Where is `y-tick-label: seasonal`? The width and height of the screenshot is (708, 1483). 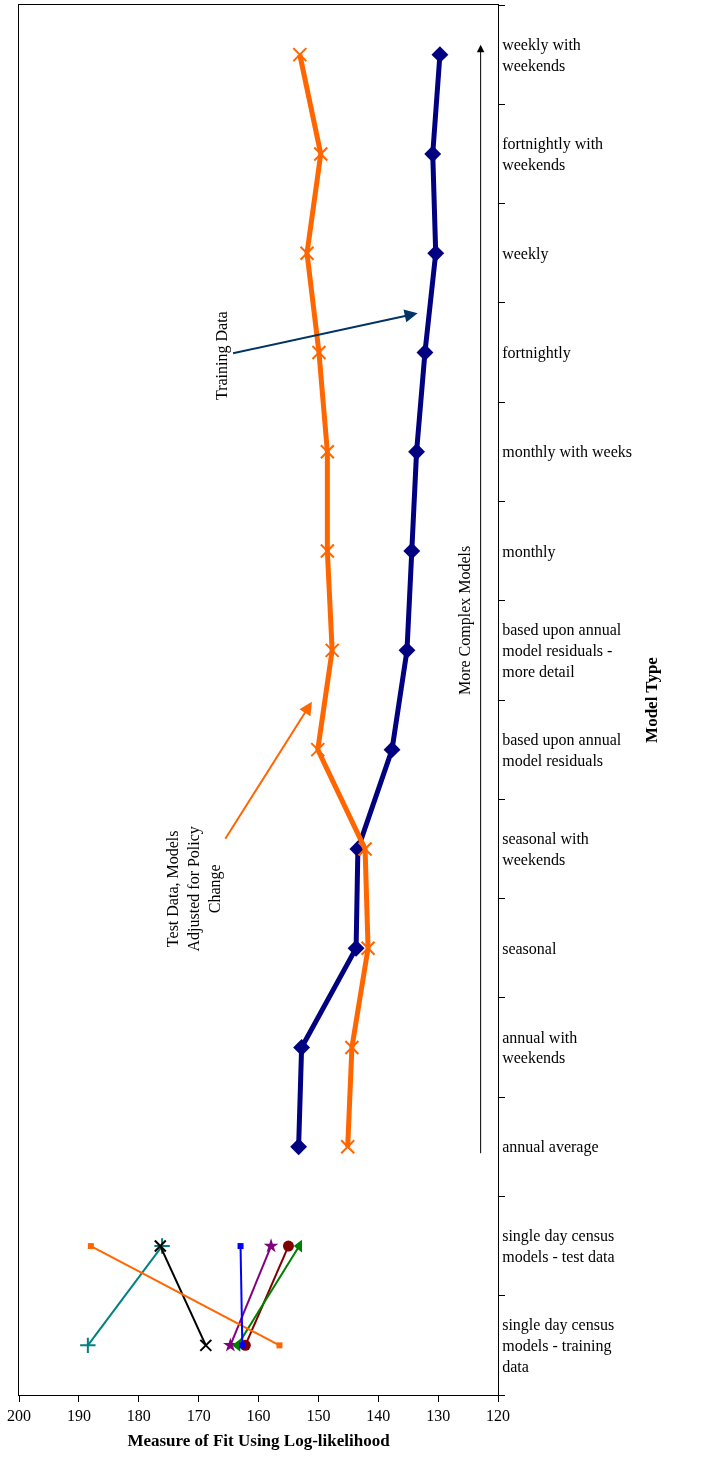
y-tick-label: seasonal is located at coordinates (529, 948).